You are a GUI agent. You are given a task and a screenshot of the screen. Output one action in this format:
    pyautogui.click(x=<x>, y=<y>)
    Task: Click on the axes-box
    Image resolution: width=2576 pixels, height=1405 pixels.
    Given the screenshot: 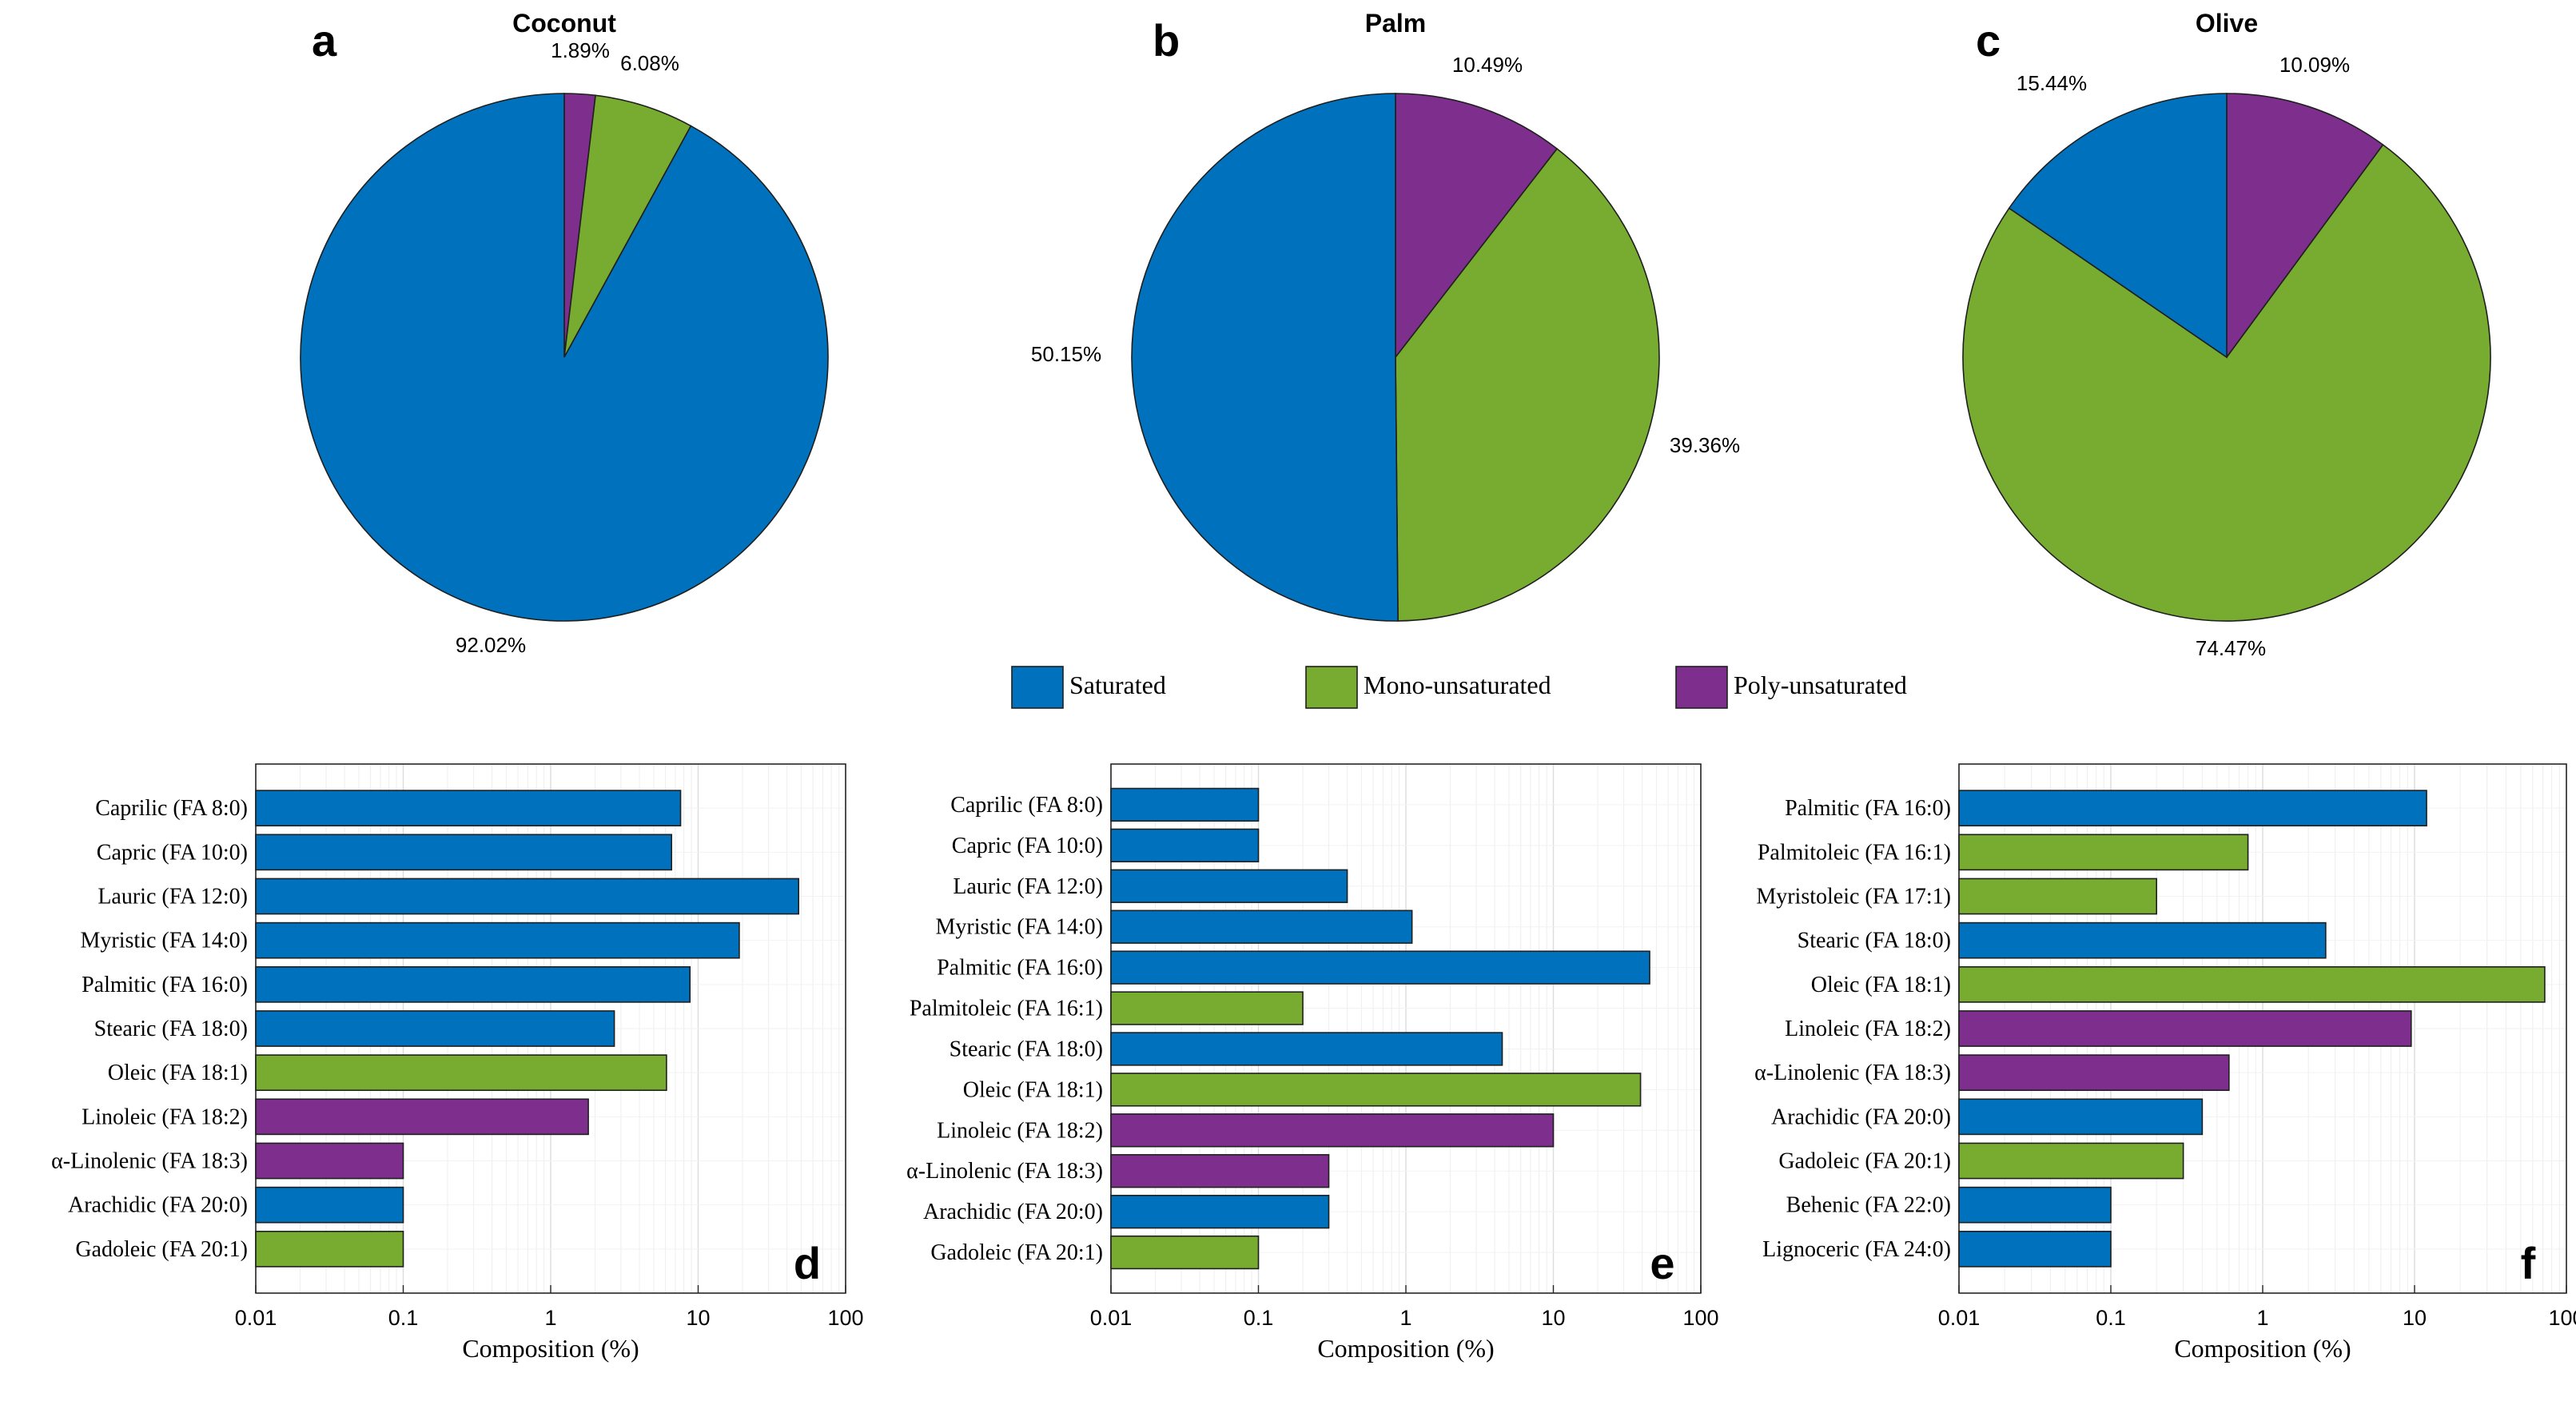 What is the action you would take?
    pyautogui.click(x=1406, y=1028)
    